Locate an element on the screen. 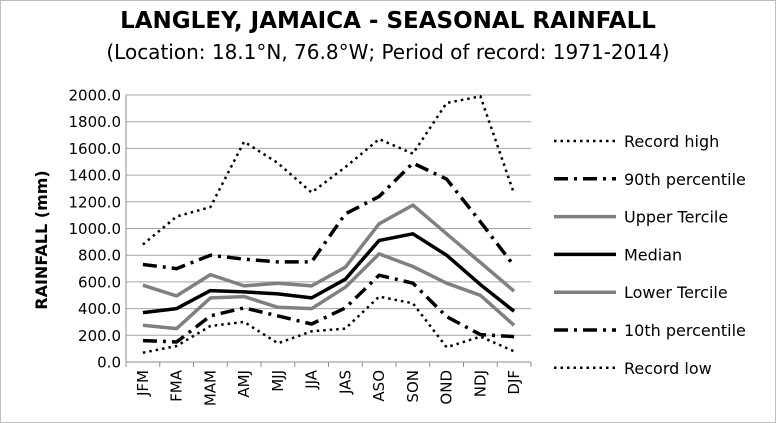 This screenshot has height=423, width=776. y-tick-label: 2000.0 is located at coordinates (95, 96).